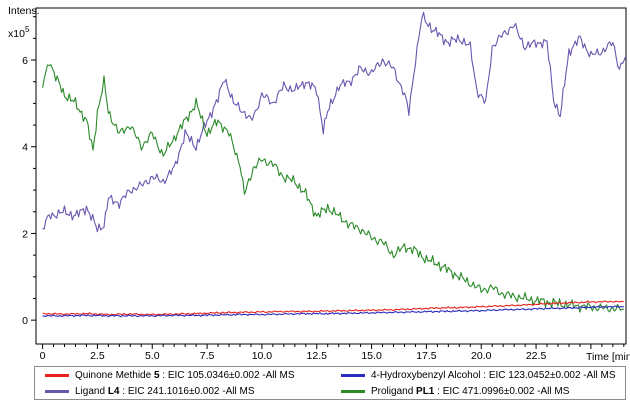  I want to click on legend-label-bold: L4, so click(113, 391).